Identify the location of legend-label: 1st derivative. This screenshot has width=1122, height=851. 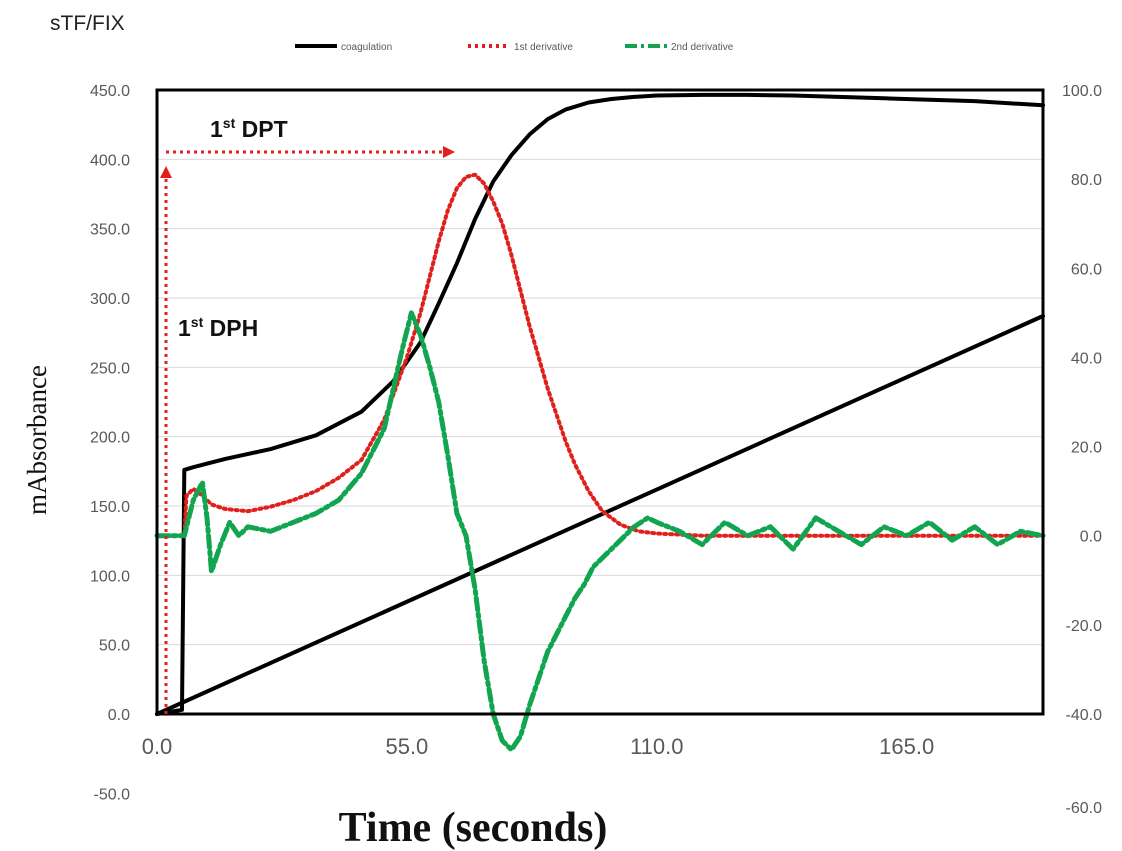
(543, 47).